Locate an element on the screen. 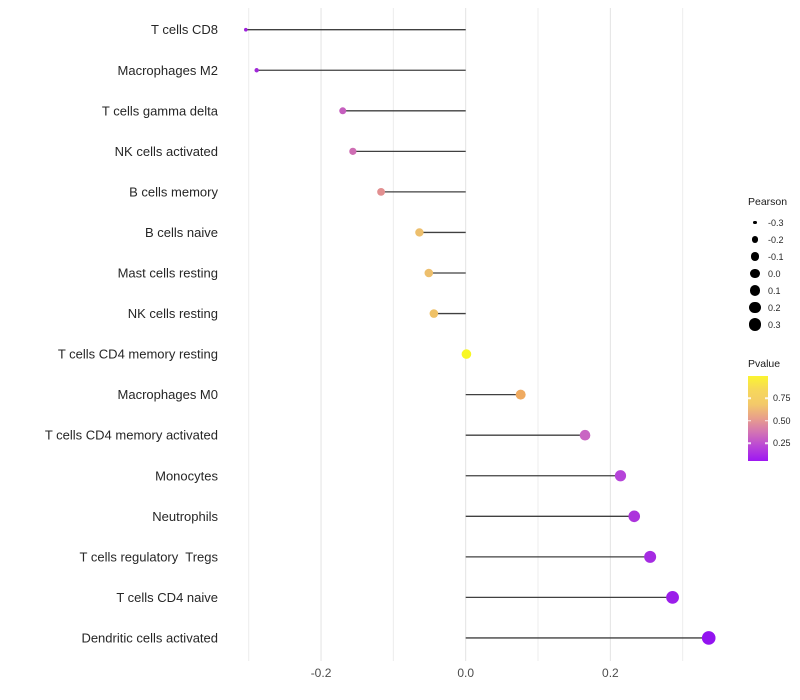  pvalue-legend-label: 0.25 is located at coordinates (782, 443).